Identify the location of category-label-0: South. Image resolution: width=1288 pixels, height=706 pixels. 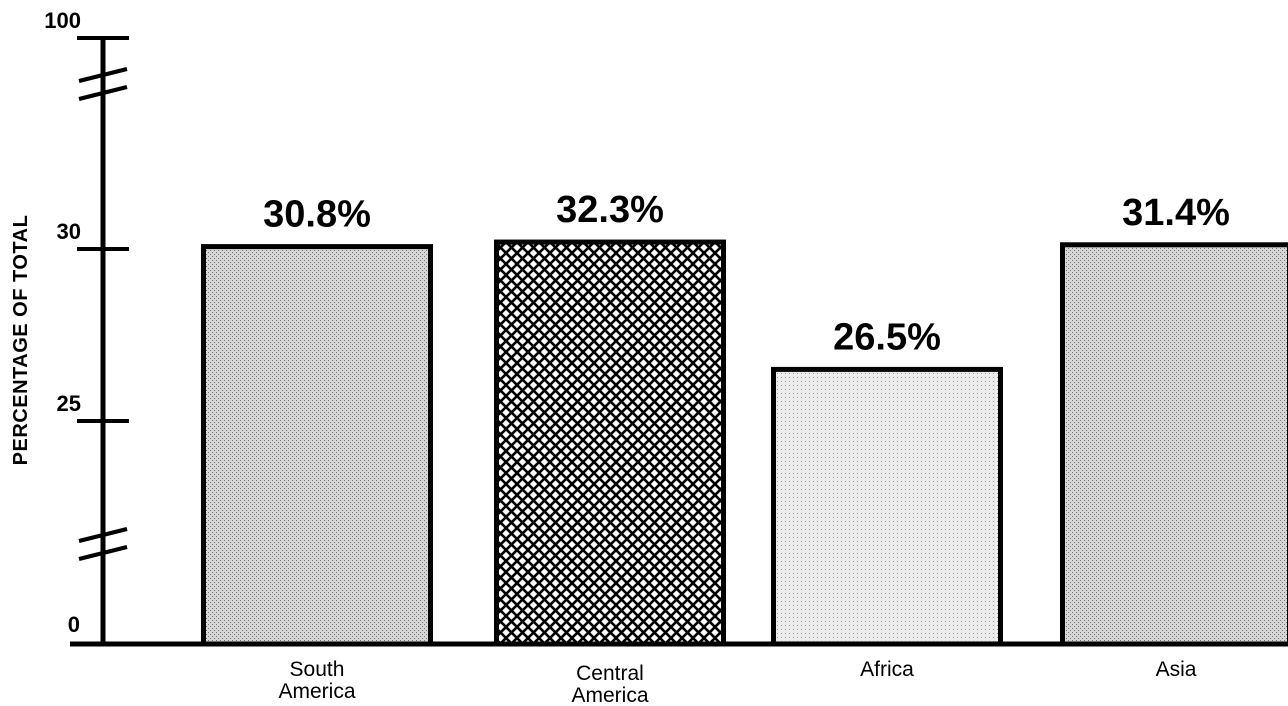
(317, 669).